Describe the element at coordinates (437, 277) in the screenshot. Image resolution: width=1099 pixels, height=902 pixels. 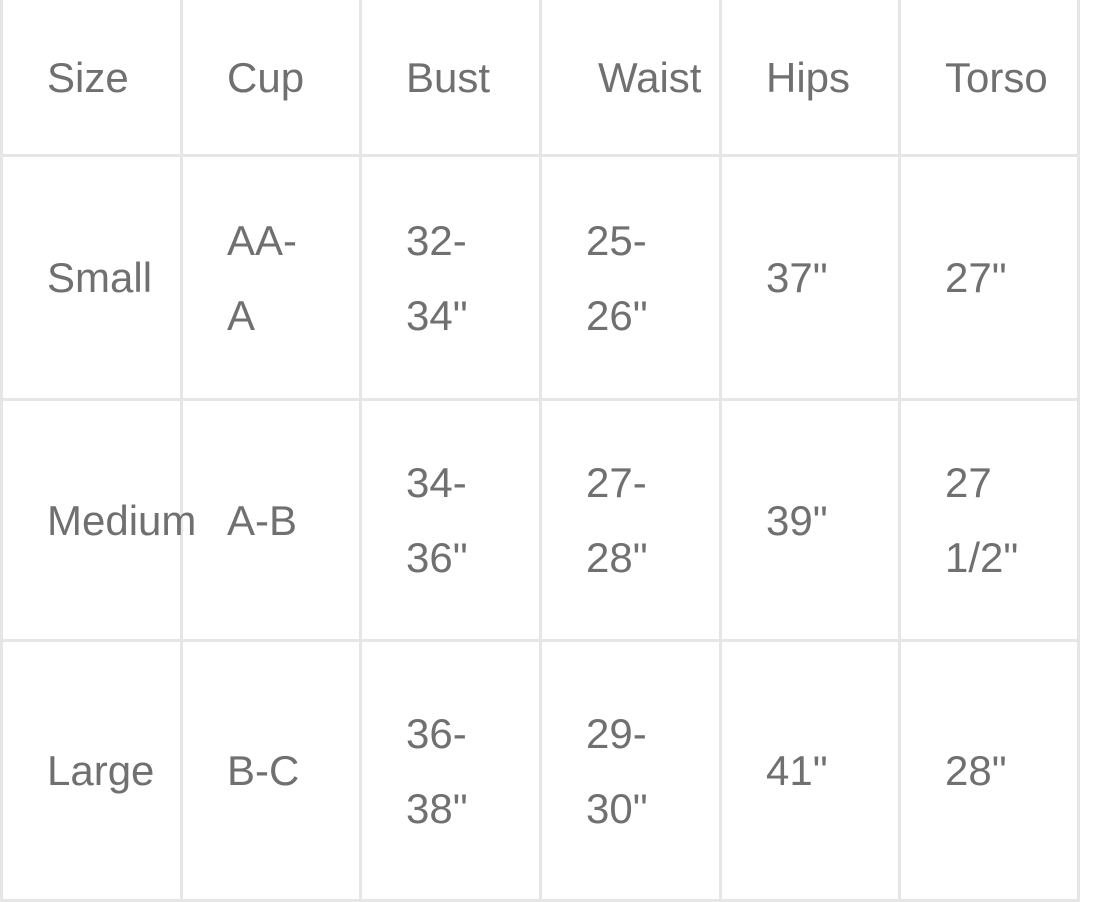
I see `cell-value: 32-34"` at that location.